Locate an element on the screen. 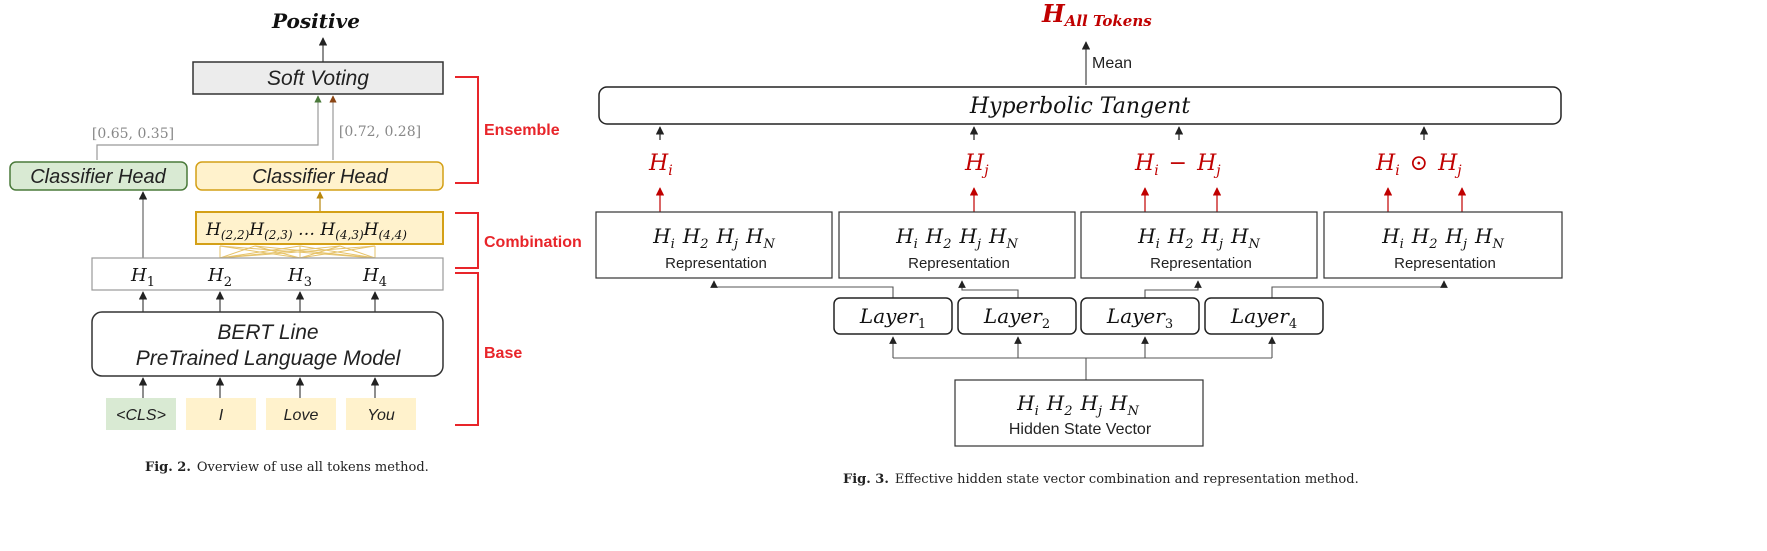  tanh-box is located at coordinates (1080, 105).